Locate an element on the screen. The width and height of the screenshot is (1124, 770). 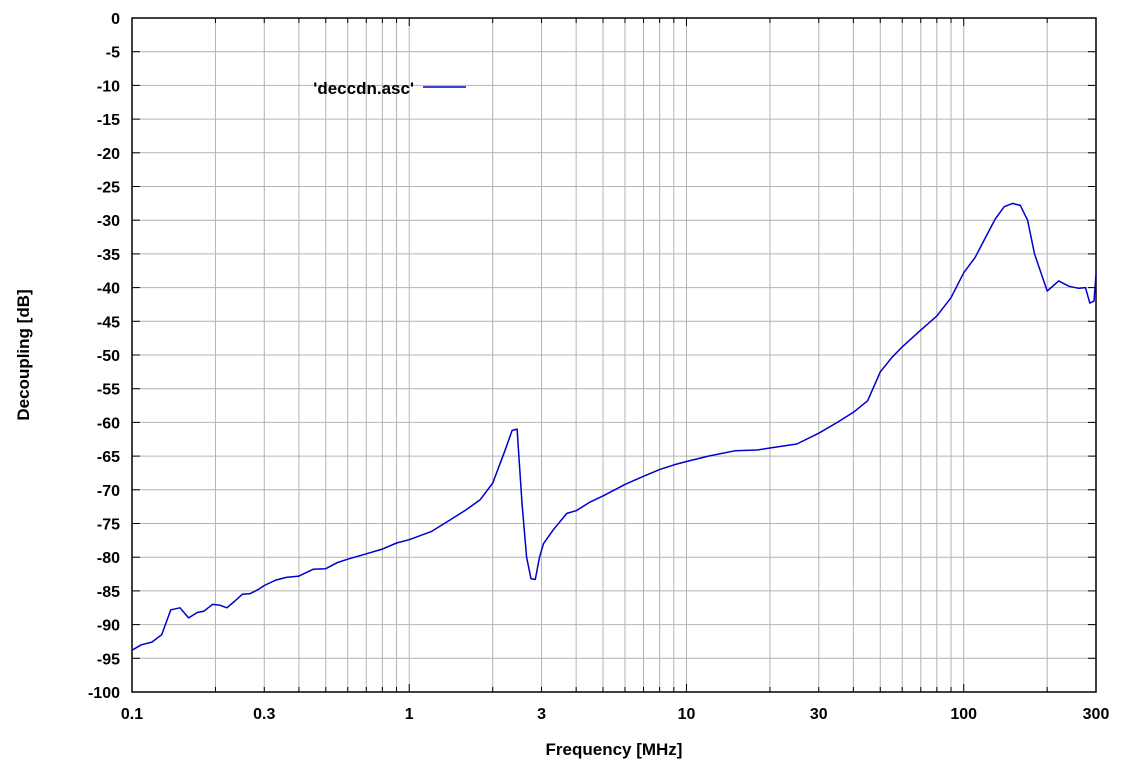
y-tick-label: -35 is located at coordinates (108, 255).